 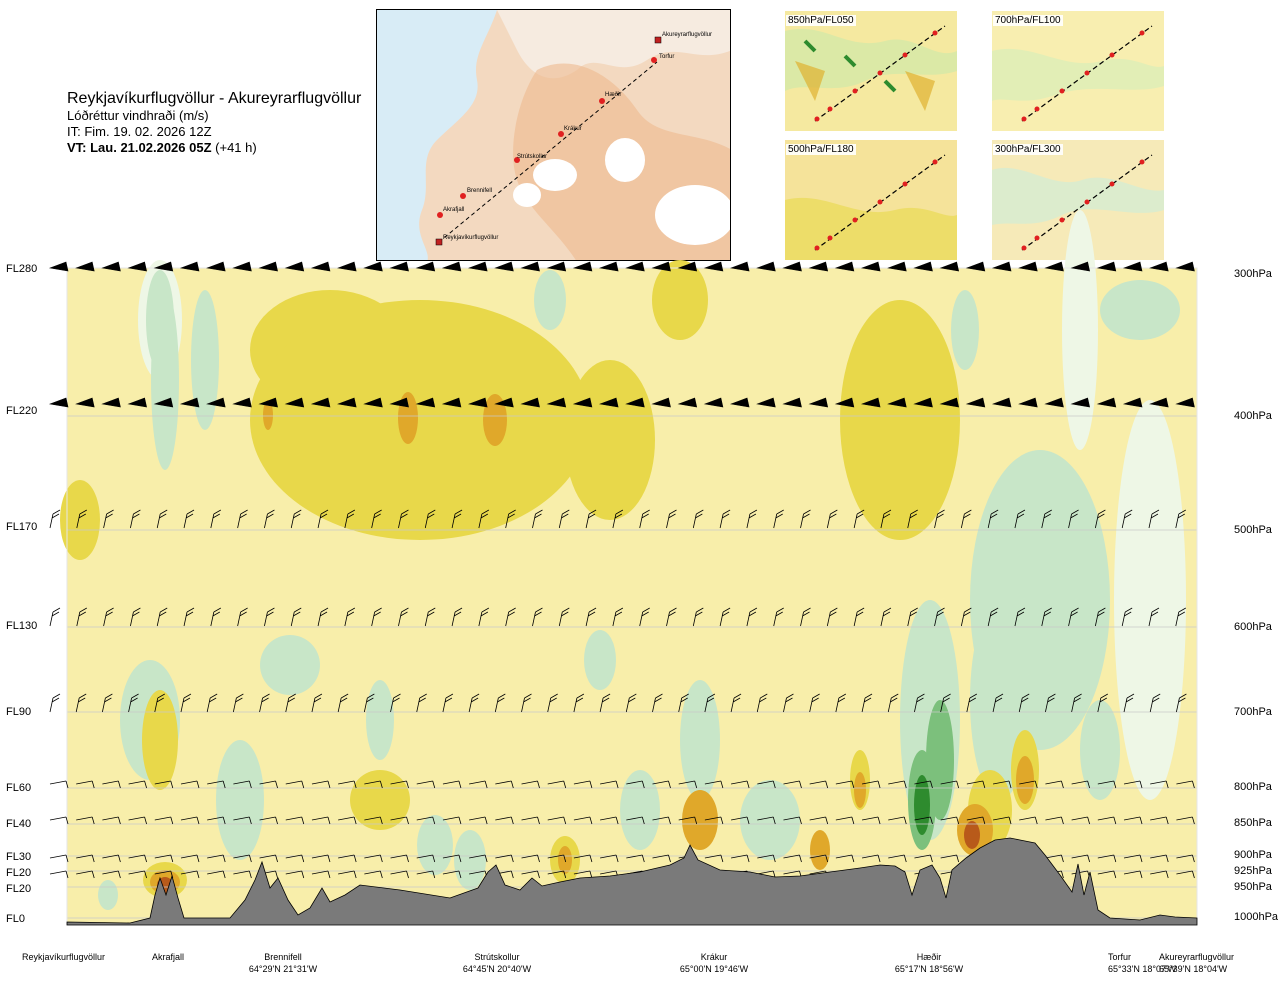 I want to click on valid-time-label: VT: Lau. 21.02.2026 05Z, so click(x=139, y=147).